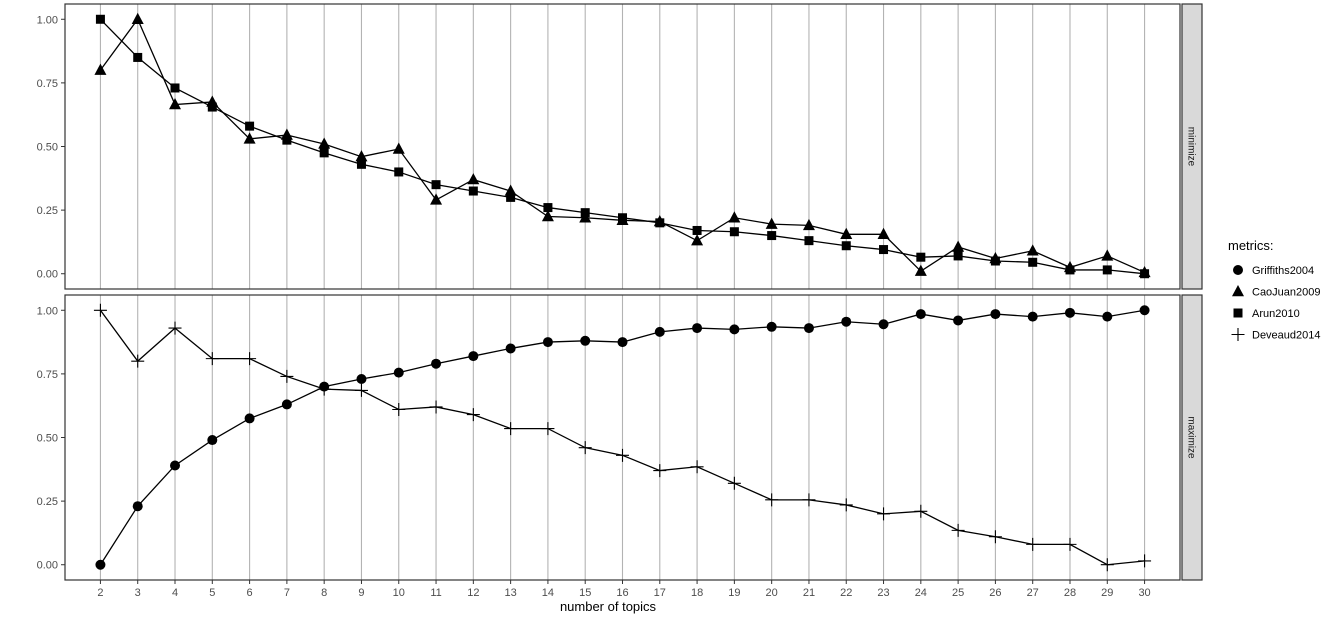 The image size is (1325, 618). Describe the element at coordinates (921, 593) in the screenshot. I see `x-tick-label: 24` at that location.